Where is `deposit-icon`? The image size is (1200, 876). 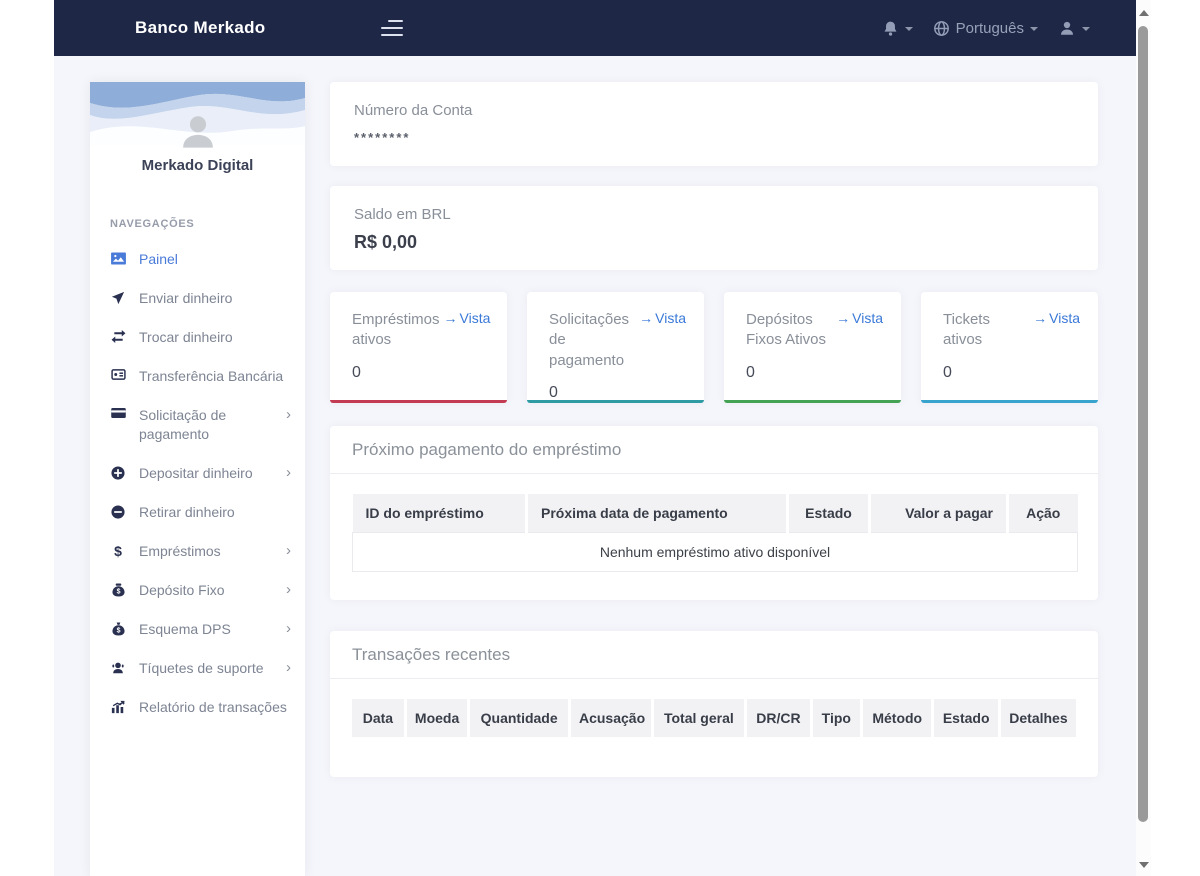 deposit-icon is located at coordinates (118, 472).